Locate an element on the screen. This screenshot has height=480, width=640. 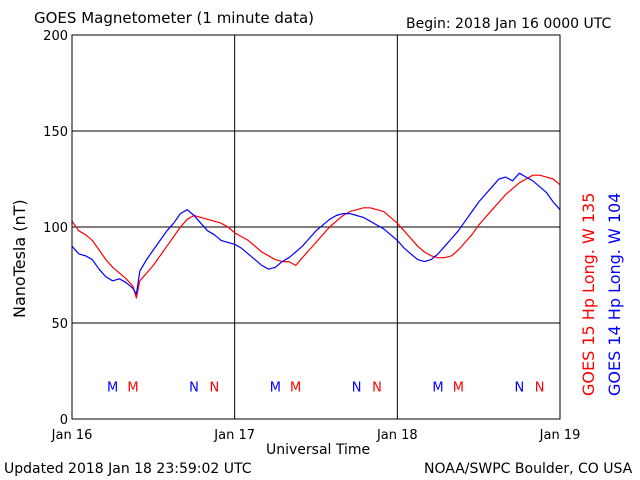
legend-goes15: GOES 15 Hp Long. W 135 is located at coordinates (588, 294).